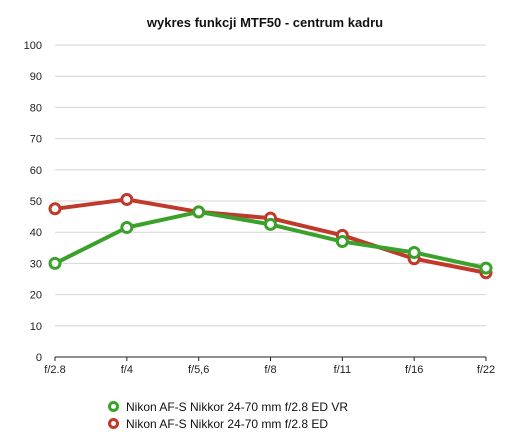 This screenshot has width=530, height=442. Describe the element at coordinates (33, 46) in the screenshot. I see `y-tick-label-100: 100` at that location.